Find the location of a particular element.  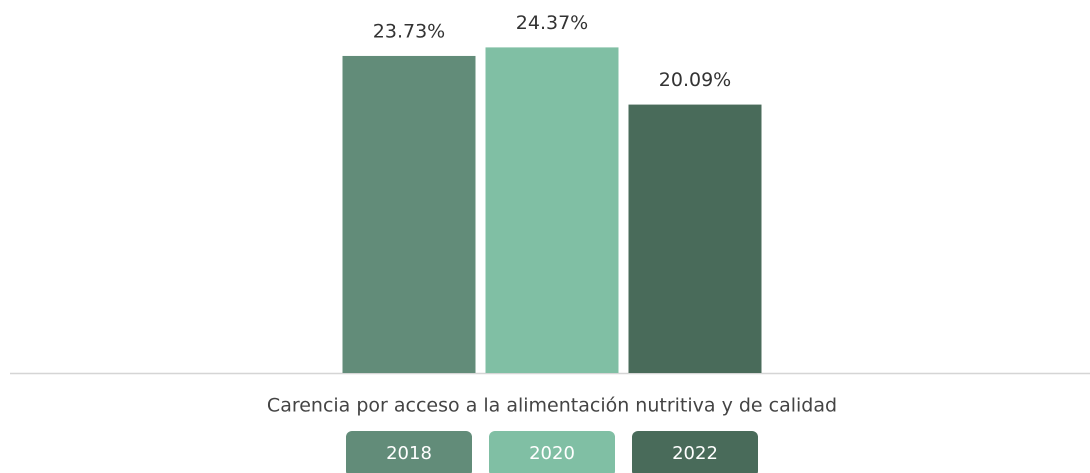

value-label: 20.09% is located at coordinates (695, 80).